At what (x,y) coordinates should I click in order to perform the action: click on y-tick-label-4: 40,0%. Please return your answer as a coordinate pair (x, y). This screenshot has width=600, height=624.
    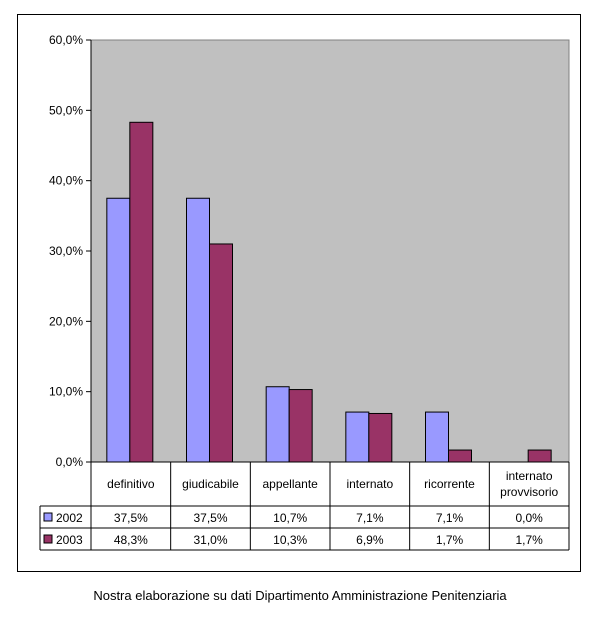
    Looking at the image, I should click on (66, 181).